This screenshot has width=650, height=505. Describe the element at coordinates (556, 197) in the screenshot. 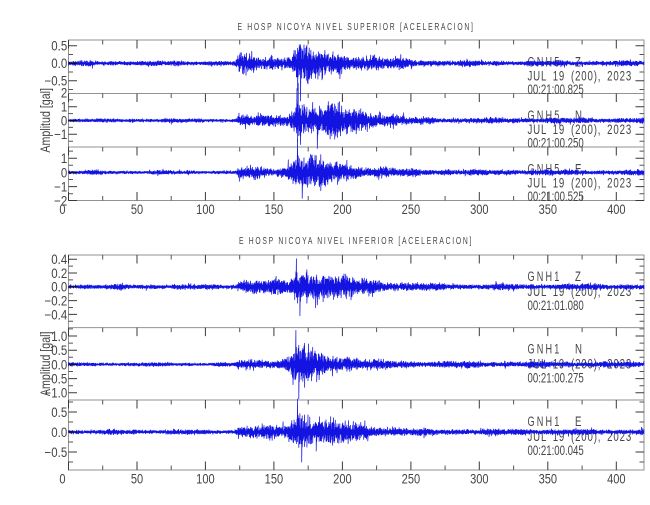

I see `svg-text: 00:21:00.525` at that location.